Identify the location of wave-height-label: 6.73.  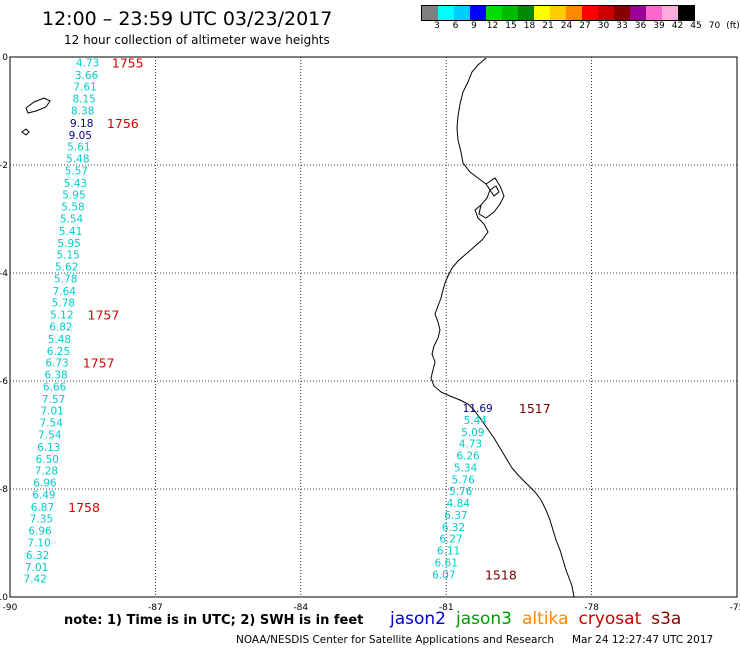
(56, 364).